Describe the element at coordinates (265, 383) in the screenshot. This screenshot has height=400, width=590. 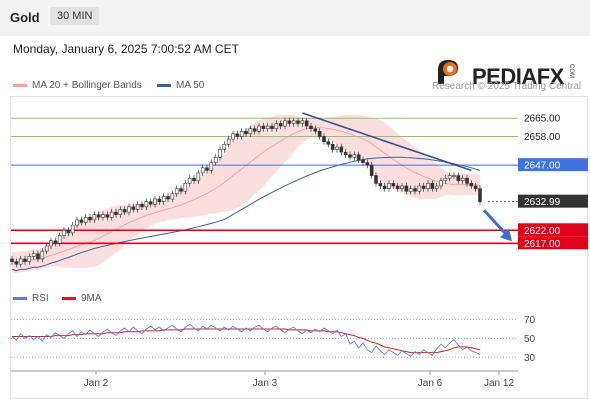
I see `x-tick-label: Jan 3` at that location.